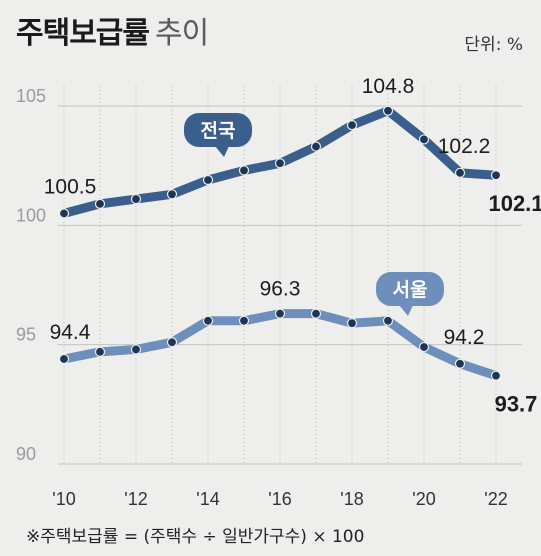 Image resolution: width=541 pixels, height=556 pixels. What do you see at coordinates (182, 33) in the screenshot?
I see `chart-subtitle: 추이` at bounding box center [182, 33].